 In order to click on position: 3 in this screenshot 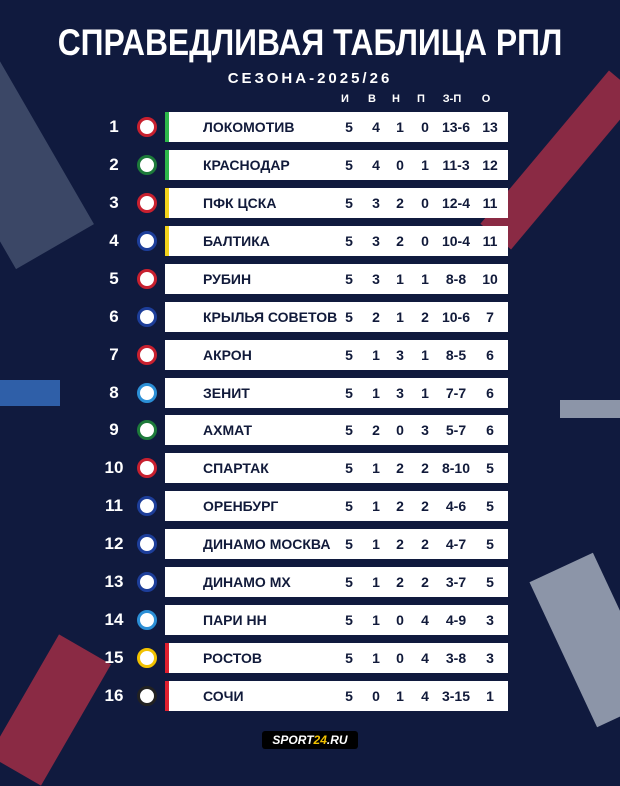, I will do `click(114, 202)`.